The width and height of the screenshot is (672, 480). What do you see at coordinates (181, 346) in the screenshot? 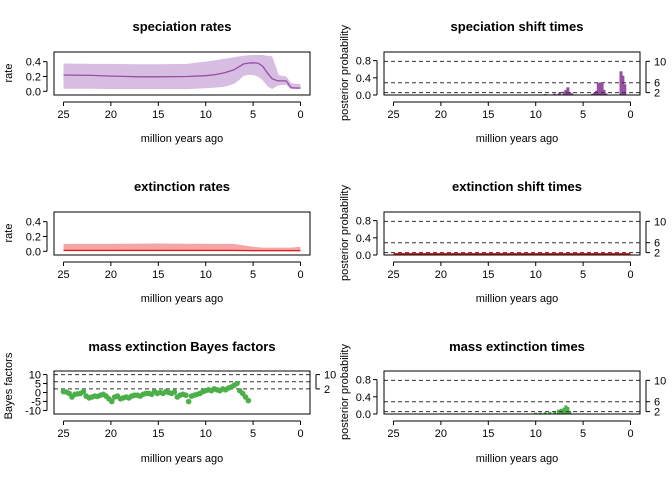
I see `panel-title: mass extinction Bayes factors` at bounding box center [181, 346].